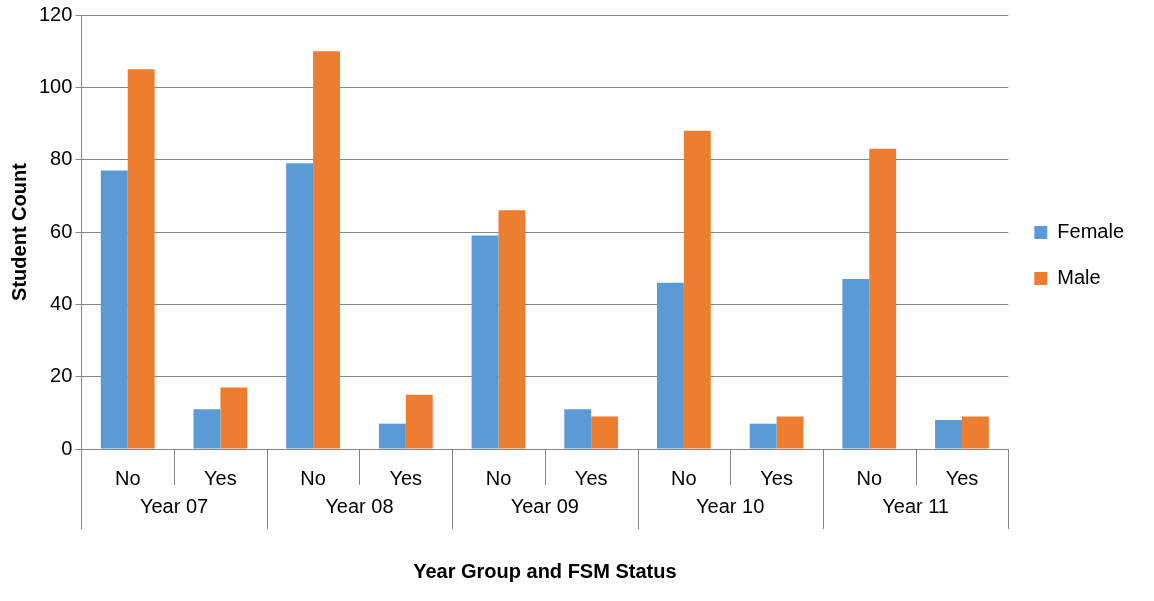 This screenshot has width=1154, height=601. What do you see at coordinates (1079, 277) in the screenshot?
I see `legend-label: Male` at bounding box center [1079, 277].